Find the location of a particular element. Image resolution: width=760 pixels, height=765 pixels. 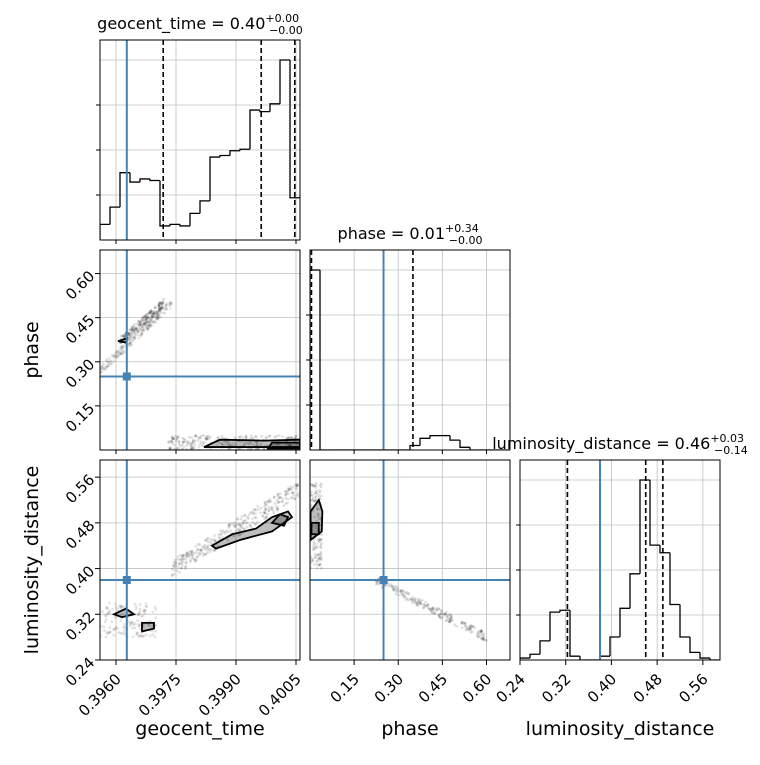

x-tick-label: 0.40 is located at coordinates (602, 688).